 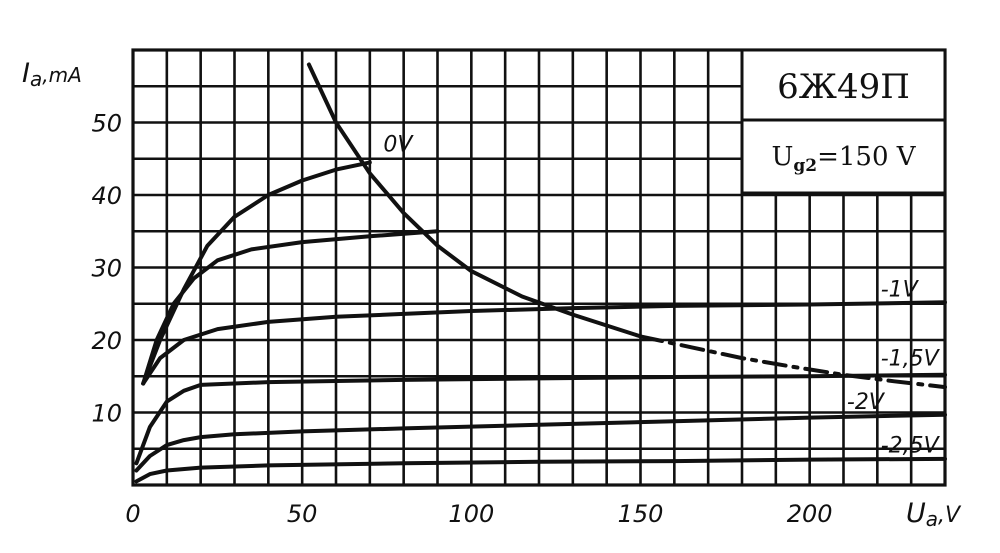 What do you see at coordinates (950, 515) in the screenshot?
I see `x-axis-label-unit: ,V` at bounding box center [950, 515].